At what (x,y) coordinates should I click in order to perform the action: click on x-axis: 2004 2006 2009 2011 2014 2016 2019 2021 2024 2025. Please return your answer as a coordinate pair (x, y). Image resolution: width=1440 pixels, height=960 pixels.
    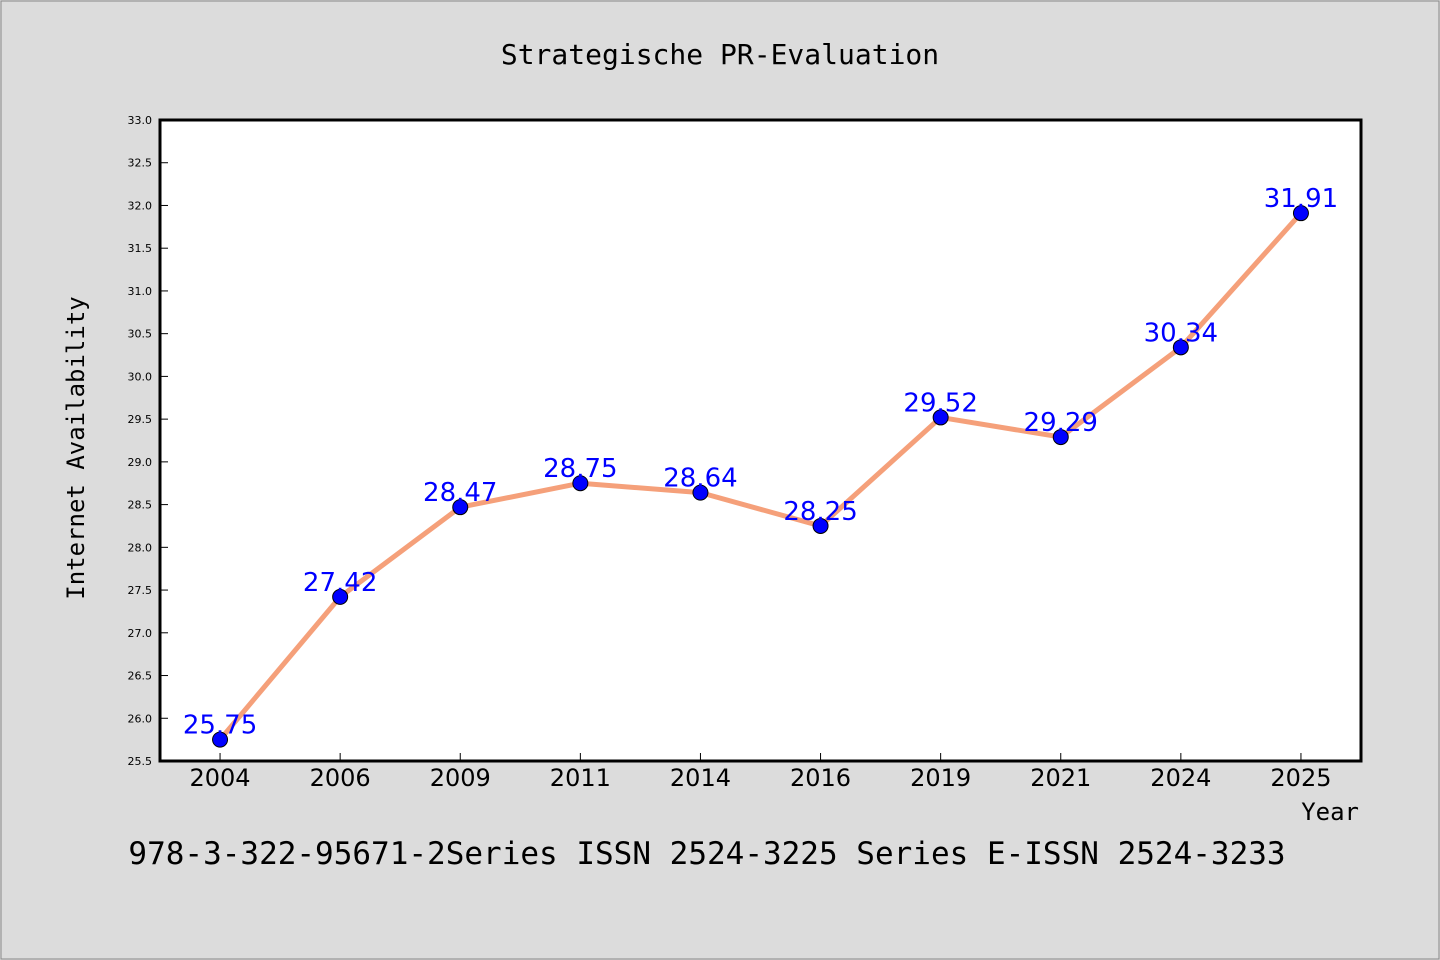
    Looking at the image, I should click on (760, 772).